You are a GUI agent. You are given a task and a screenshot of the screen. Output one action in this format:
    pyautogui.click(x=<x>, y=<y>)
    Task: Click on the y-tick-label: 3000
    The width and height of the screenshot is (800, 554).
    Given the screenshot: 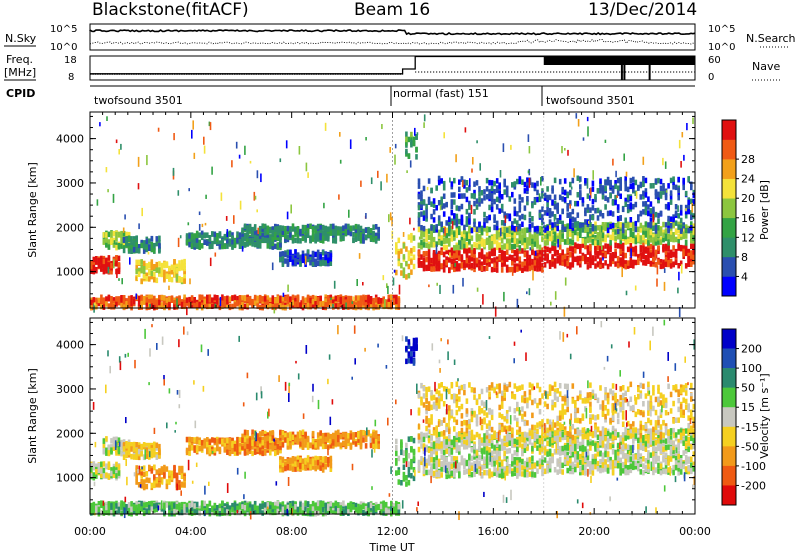 What is the action you would take?
    pyautogui.click(x=70, y=183)
    